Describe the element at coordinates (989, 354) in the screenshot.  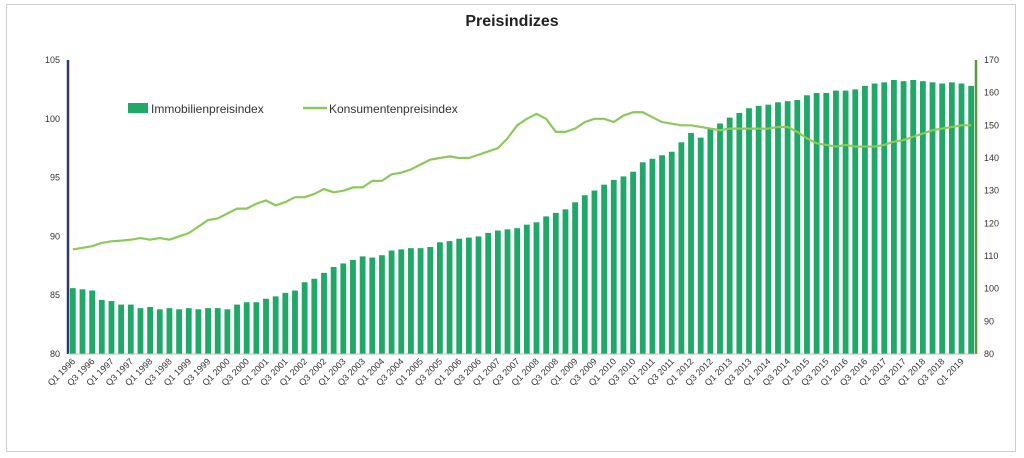
I see `right-tick-label: 80` at that location.